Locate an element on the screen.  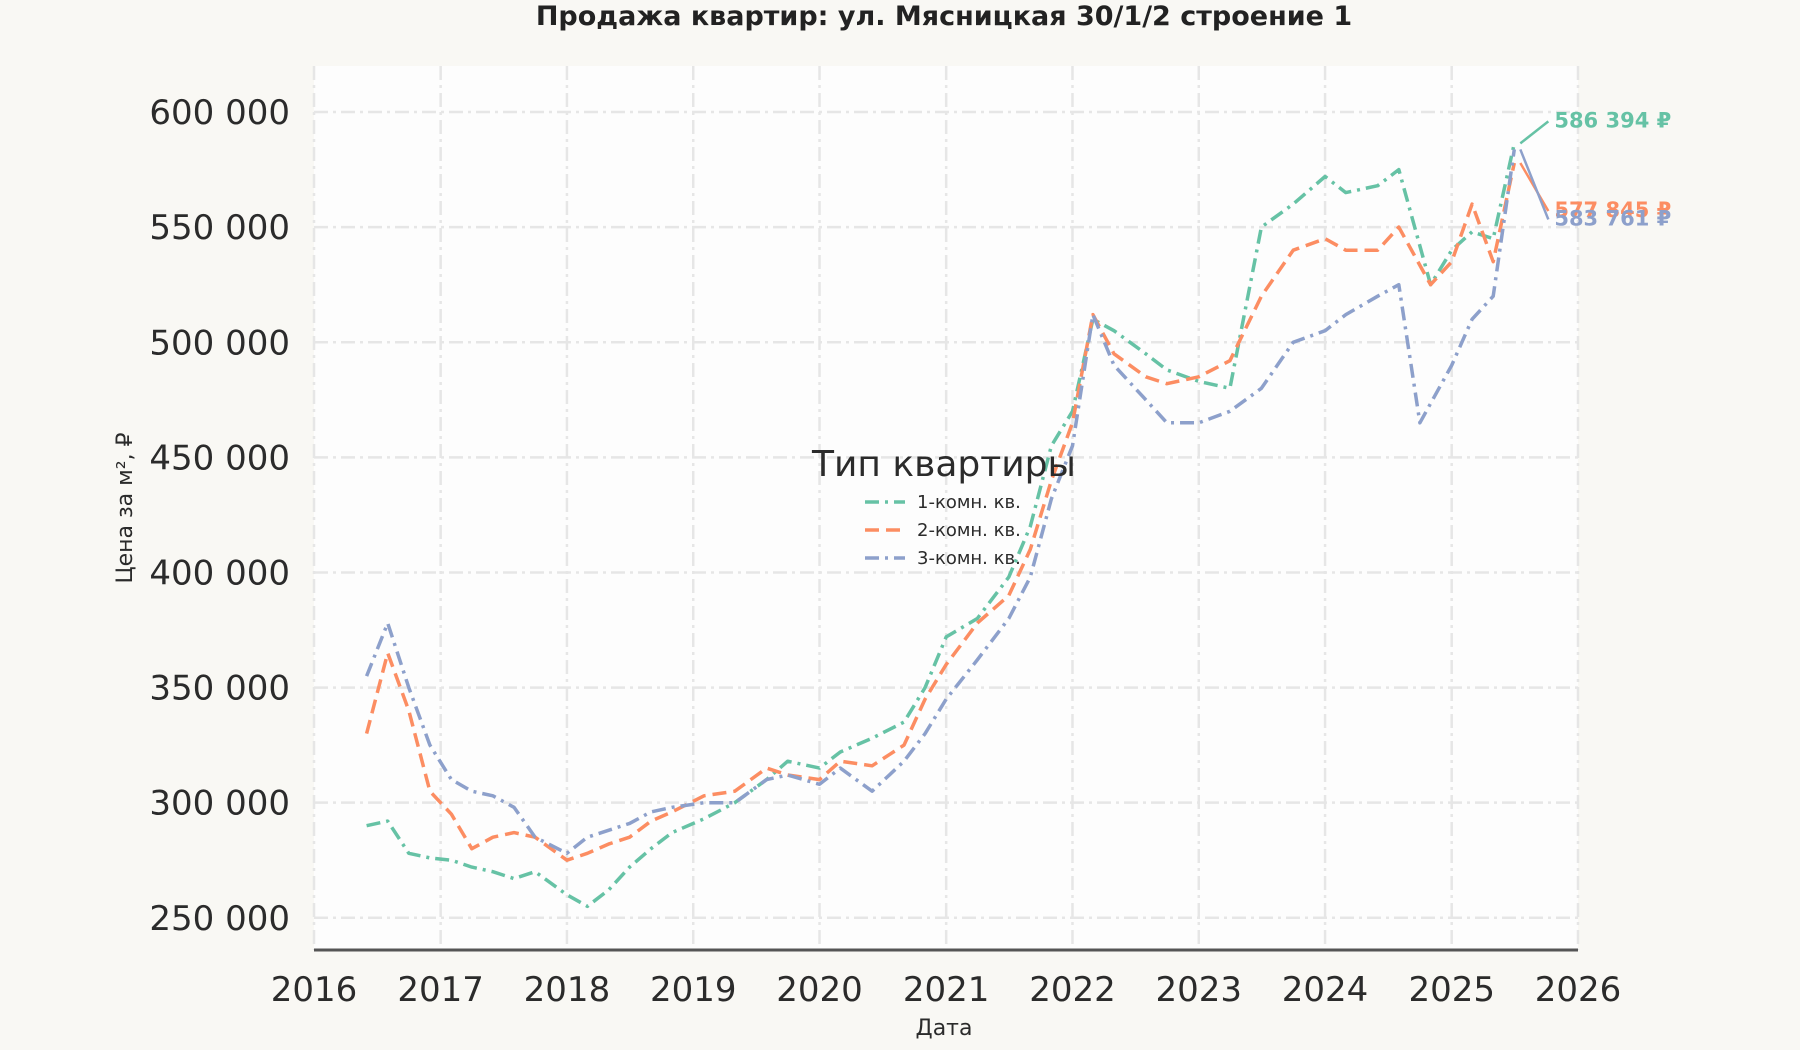
x-tick-label: 2021 is located at coordinates (946, 990).